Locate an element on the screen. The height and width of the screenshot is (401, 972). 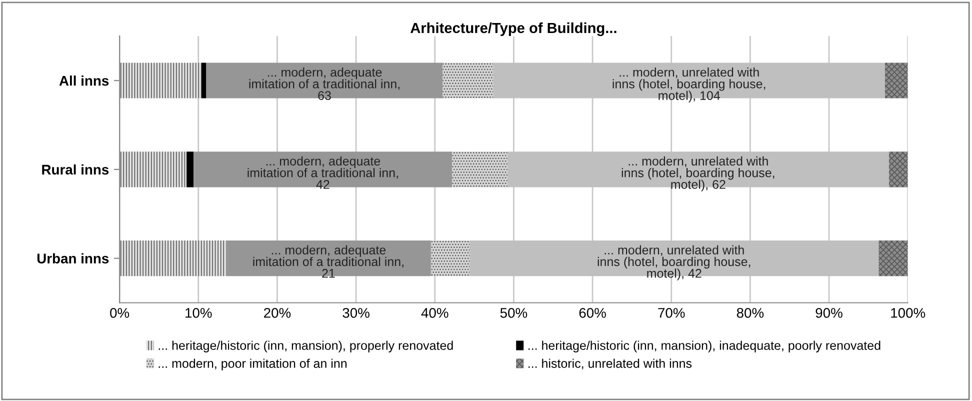
legend-label: ... heritage/historic (inn, mansion), inadequate, poorly renovated is located at coordinates (704, 346).